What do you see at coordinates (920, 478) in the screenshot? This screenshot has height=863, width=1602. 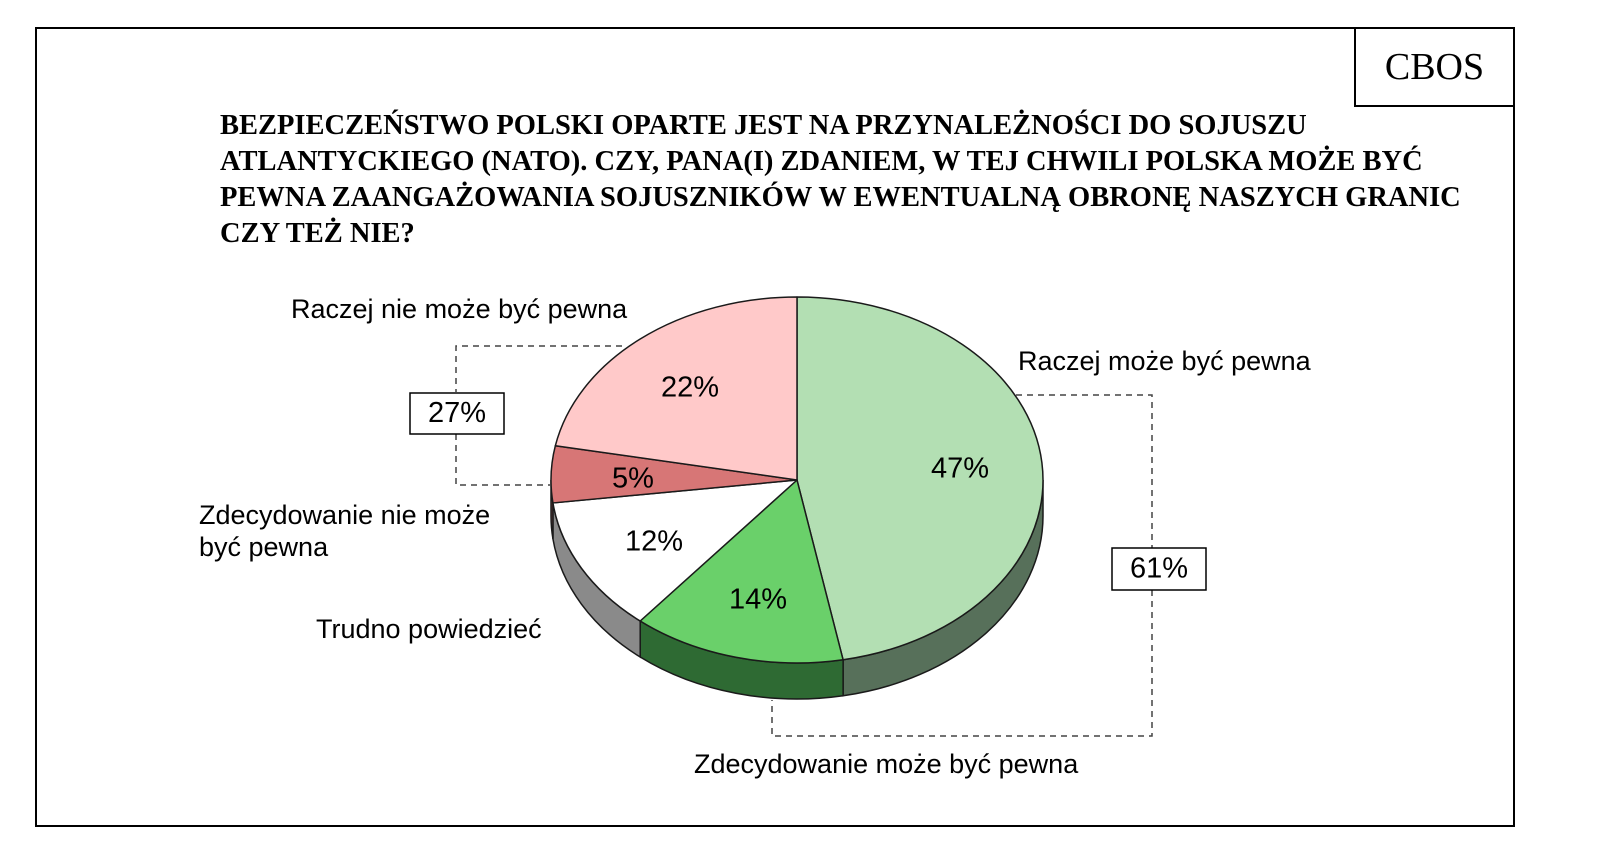 I see `pie-slice-raczej-moze-byc-pewna` at bounding box center [920, 478].